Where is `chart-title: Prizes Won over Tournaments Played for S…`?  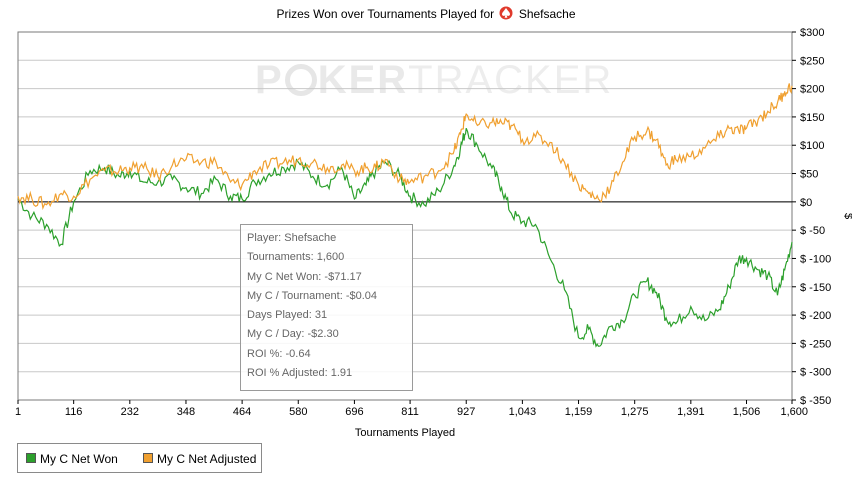
chart-title: Prizes Won over Tournaments Played for S… is located at coordinates (426, 13).